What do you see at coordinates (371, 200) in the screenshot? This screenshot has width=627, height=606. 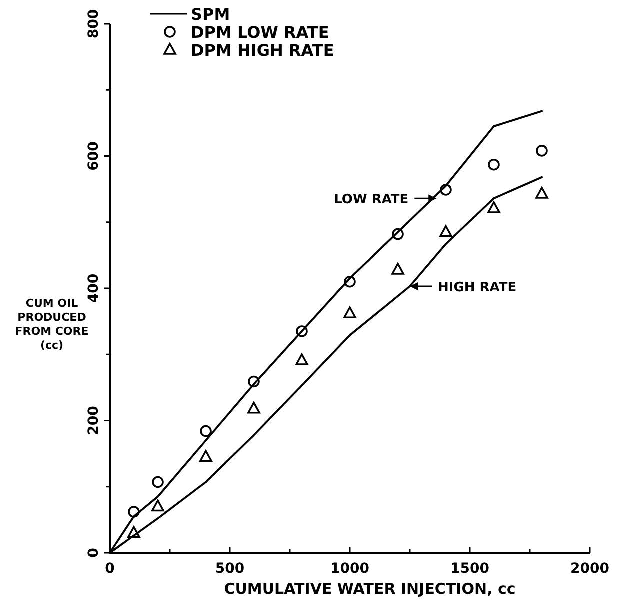 I see `annotation: LOW RATE` at bounding box center [371, 200].